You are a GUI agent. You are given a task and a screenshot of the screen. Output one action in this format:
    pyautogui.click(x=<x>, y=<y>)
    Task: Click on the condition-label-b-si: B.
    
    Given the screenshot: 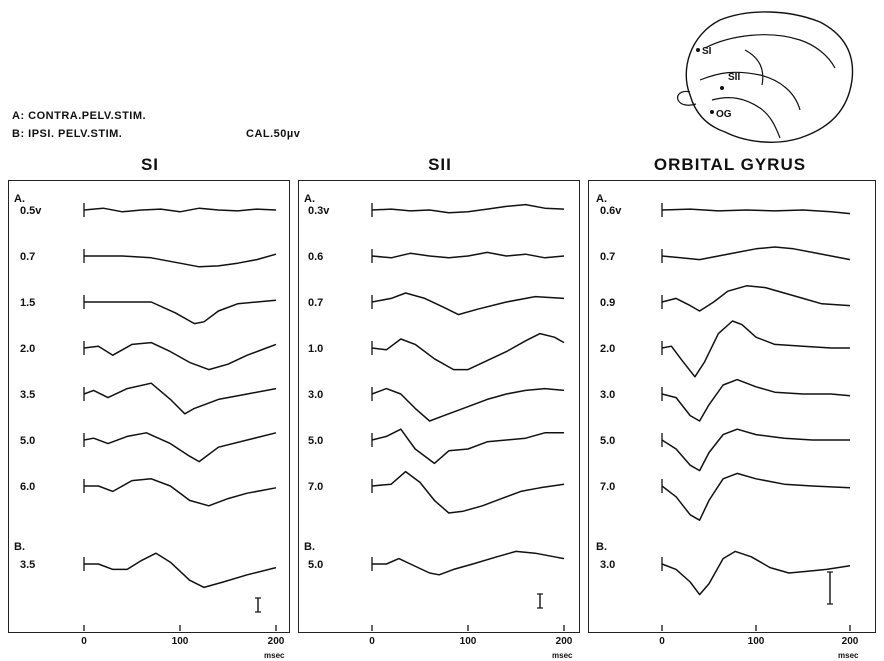 What is the action you would take?
    pyautogui.click(x=19, y=547)
    